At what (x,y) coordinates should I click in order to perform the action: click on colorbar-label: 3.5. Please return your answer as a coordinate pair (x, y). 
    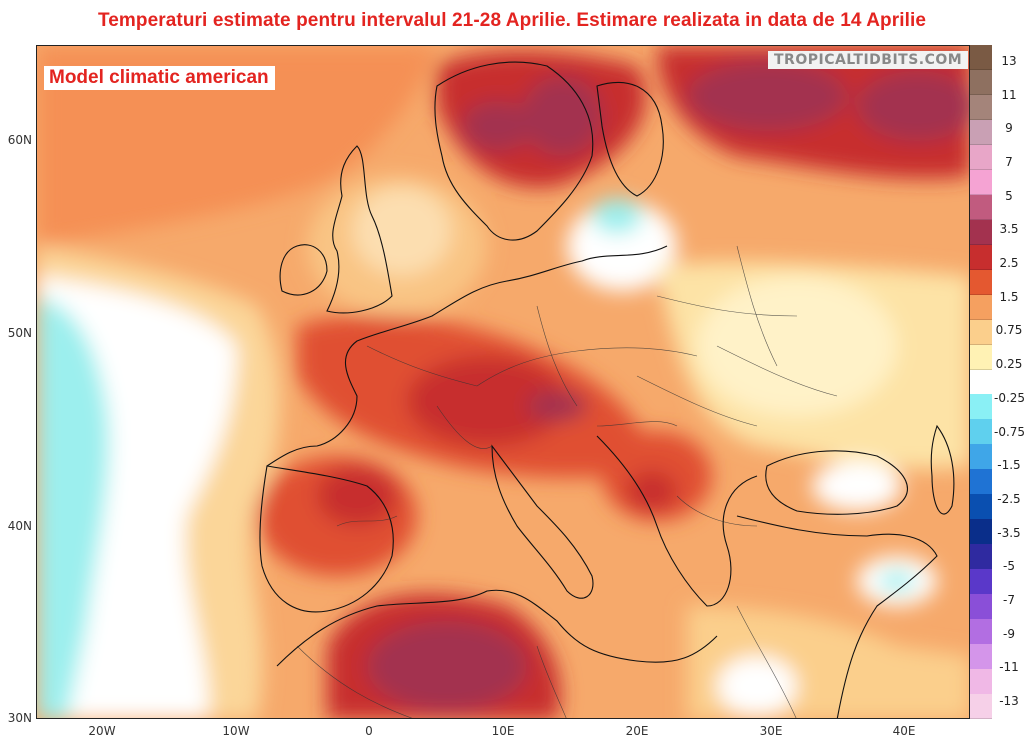
    Looking at the image, I should click on (1009, 229).